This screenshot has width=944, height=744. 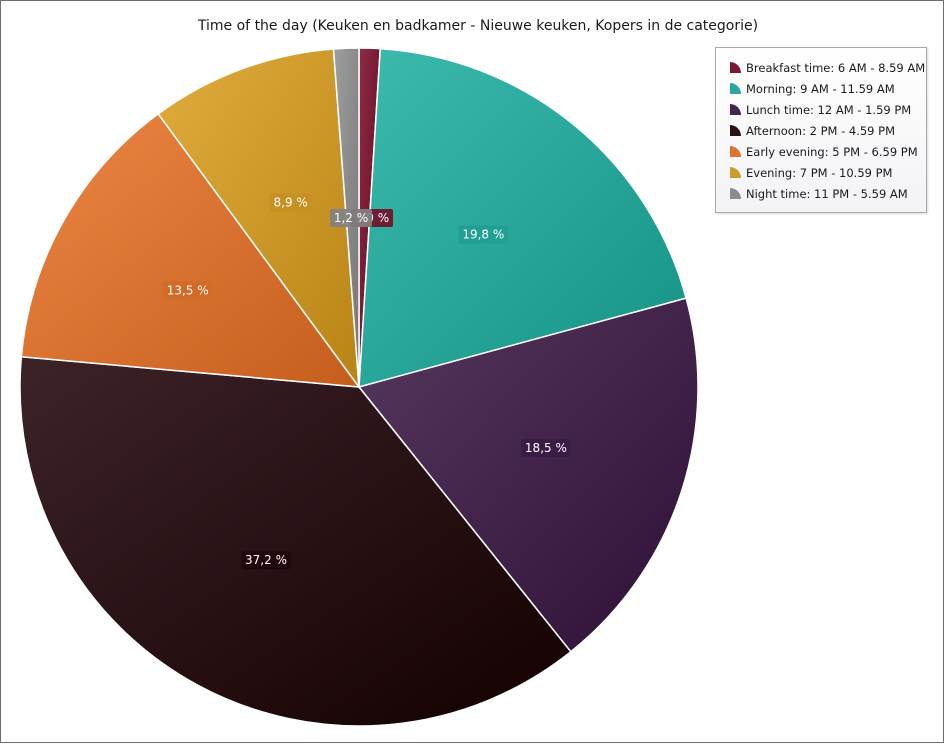 What do you see at coordinates (836, 68) in the screenshot?
I see `legend-label: Breakfast time: 6 AM - 8.59 AM` at bounding box center [836, 68].